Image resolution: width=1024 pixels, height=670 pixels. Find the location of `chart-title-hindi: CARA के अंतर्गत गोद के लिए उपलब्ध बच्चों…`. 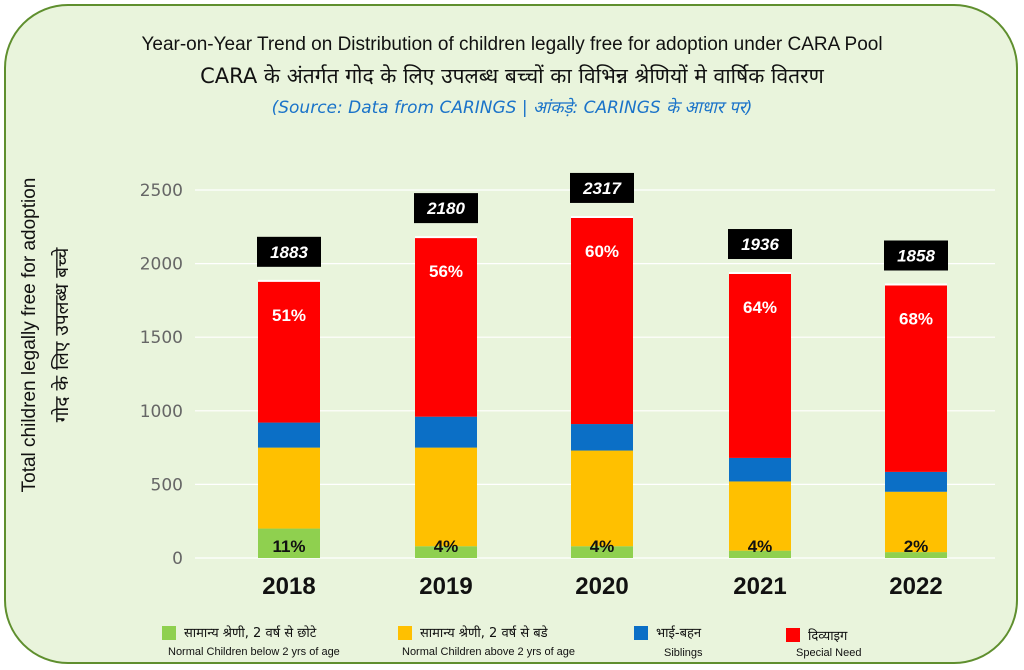

chart-title-hindi: CARA के अंतर्गत गोद के लिए उपलब्ध बच्चों… is located at coordinates (512, 76).